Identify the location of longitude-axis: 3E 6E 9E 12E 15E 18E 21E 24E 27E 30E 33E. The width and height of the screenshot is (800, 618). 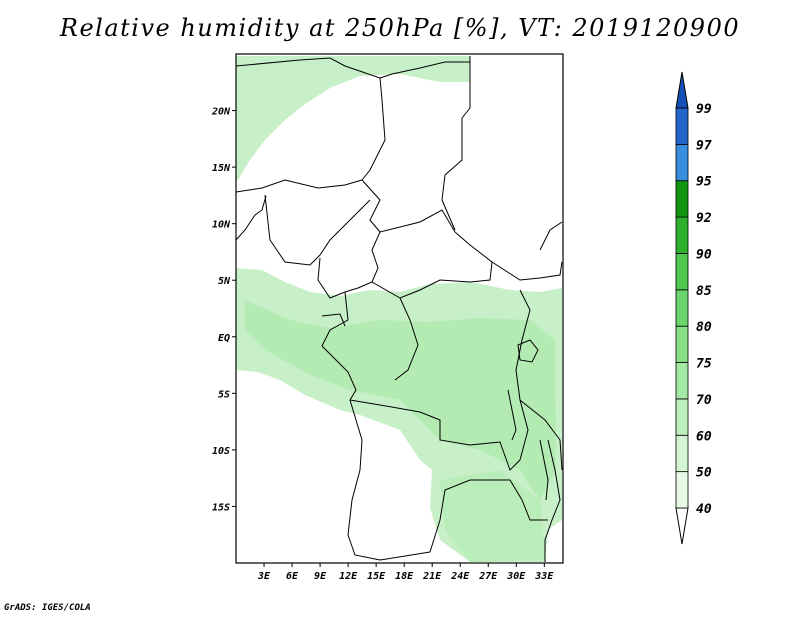
(405, 572).